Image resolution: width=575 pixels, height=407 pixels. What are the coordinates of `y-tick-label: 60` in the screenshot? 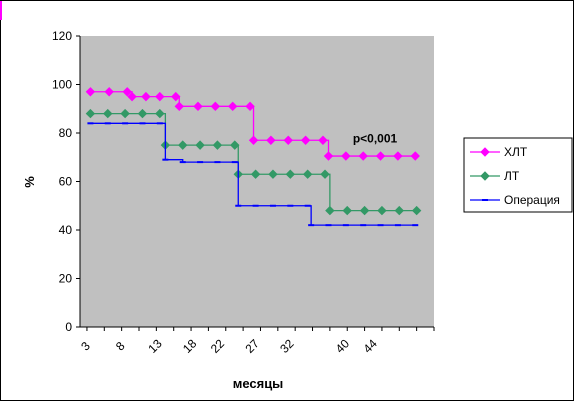 It's located at (66, 182).